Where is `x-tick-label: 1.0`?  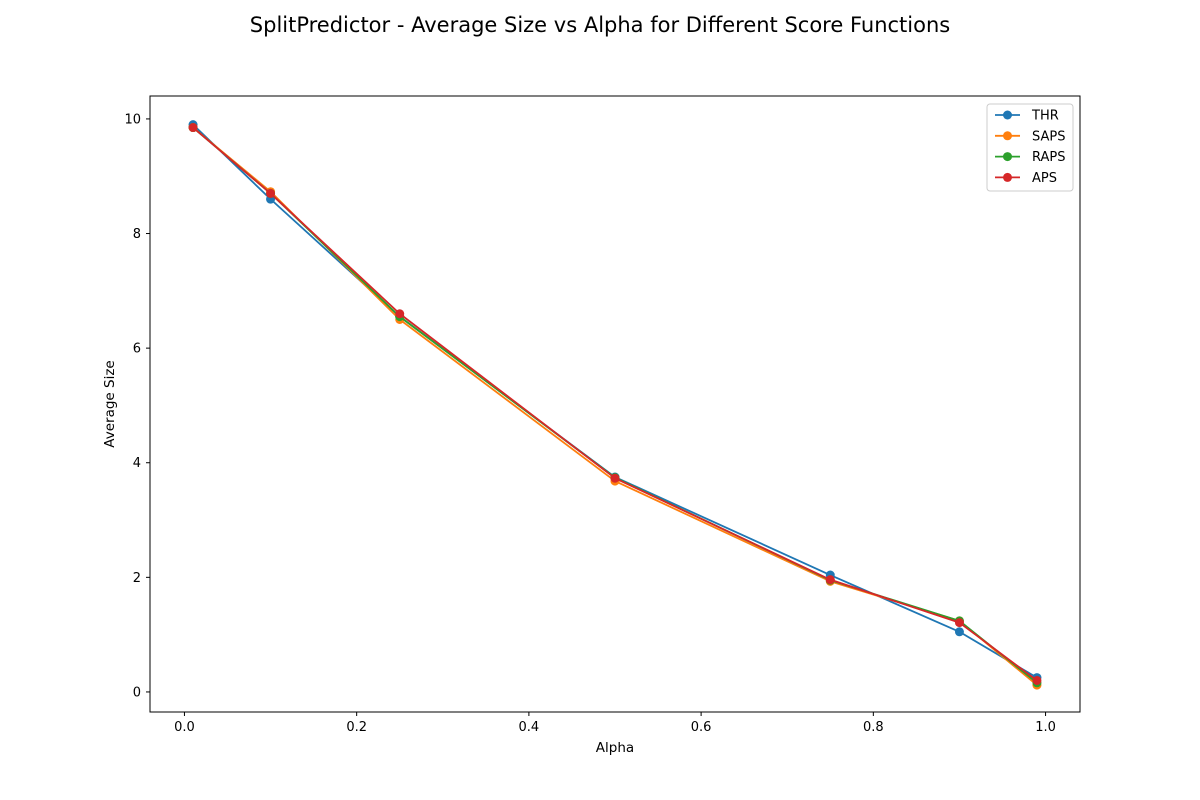
x-tick-label: 1.0 is located at coordinates (1045, 727).